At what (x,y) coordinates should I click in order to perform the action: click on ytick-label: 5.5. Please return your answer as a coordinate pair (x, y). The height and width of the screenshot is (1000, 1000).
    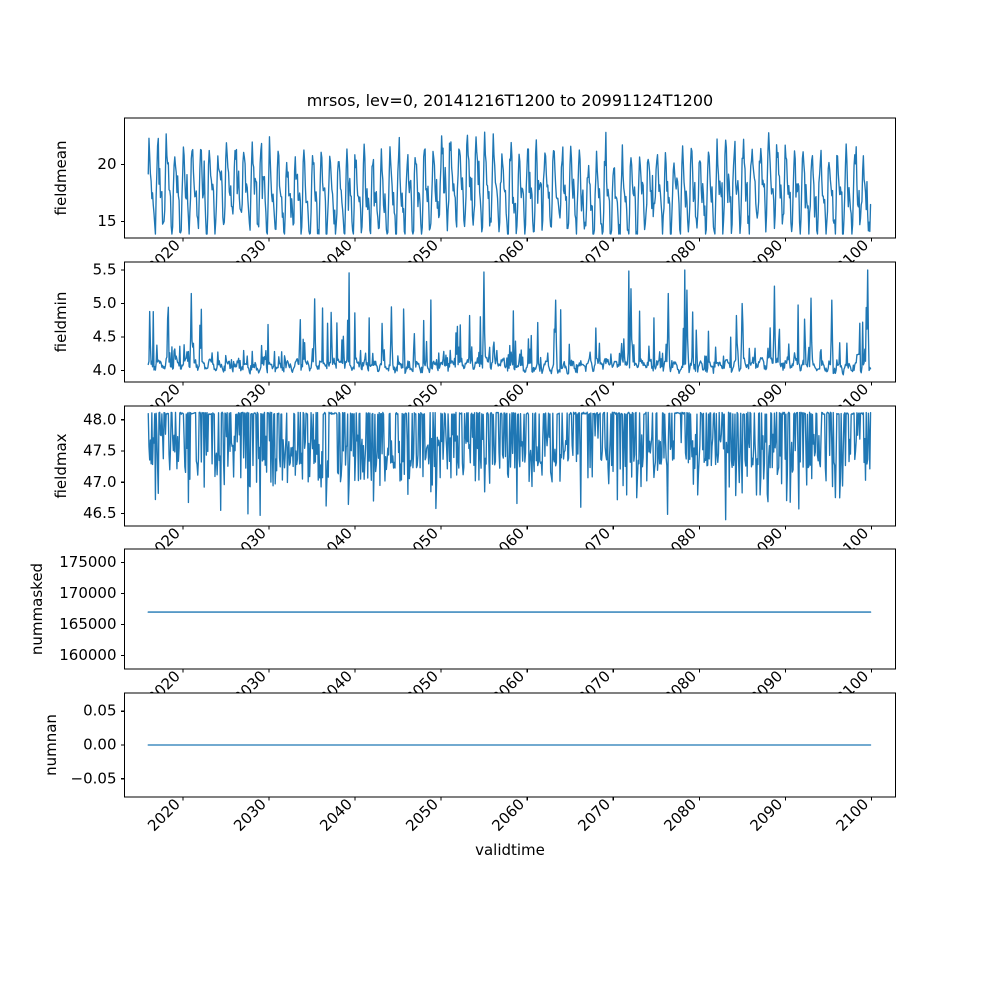
    Looking at the image, I should click on (105, 270).